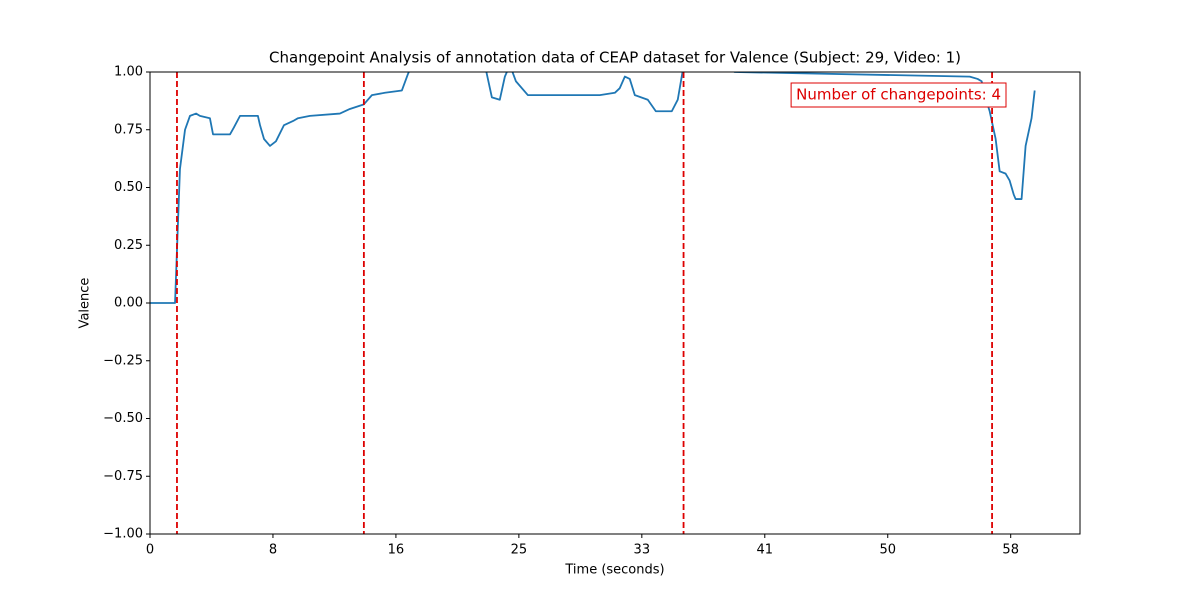 The width and height of the screenshot is (1200, 600). I want to click on y-tick-label: 1.00, so click(128, 72).